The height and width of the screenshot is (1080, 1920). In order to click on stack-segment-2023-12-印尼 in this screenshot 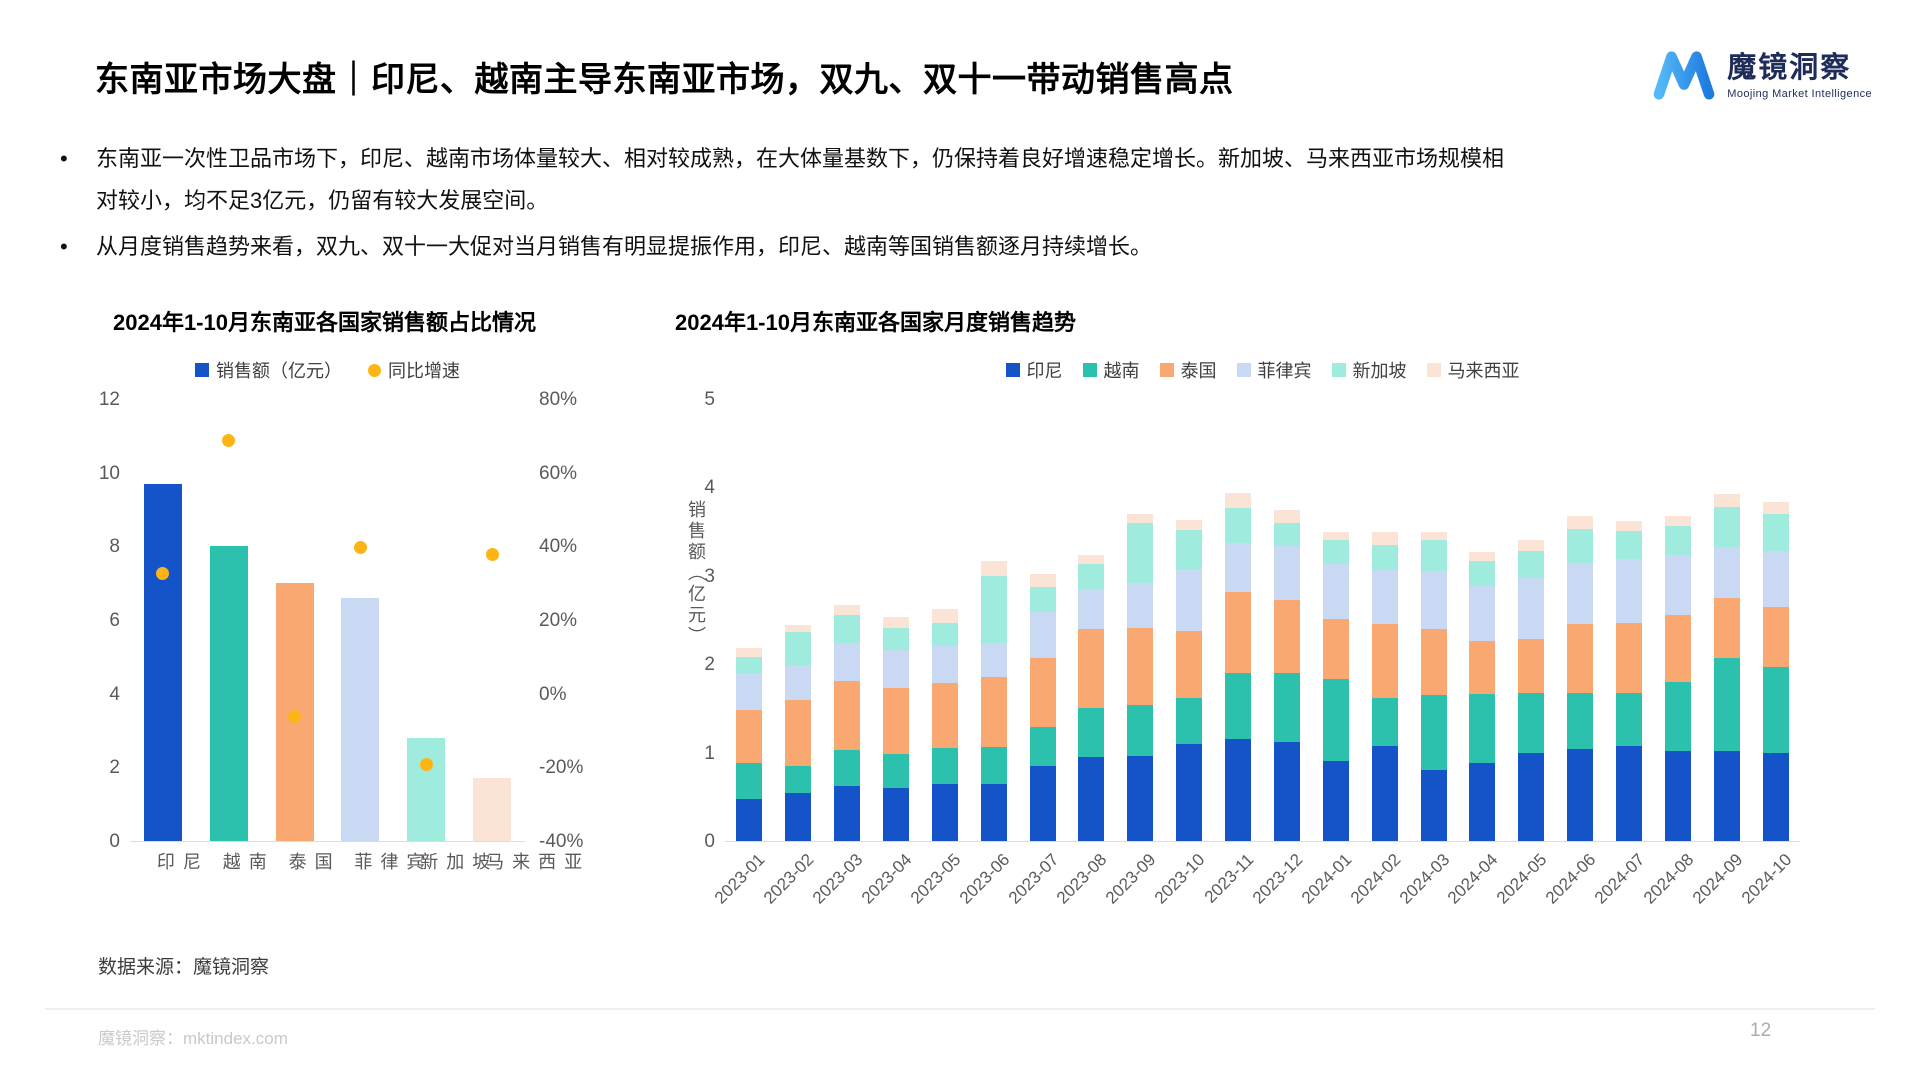, I will do `click(1286, 791)`.